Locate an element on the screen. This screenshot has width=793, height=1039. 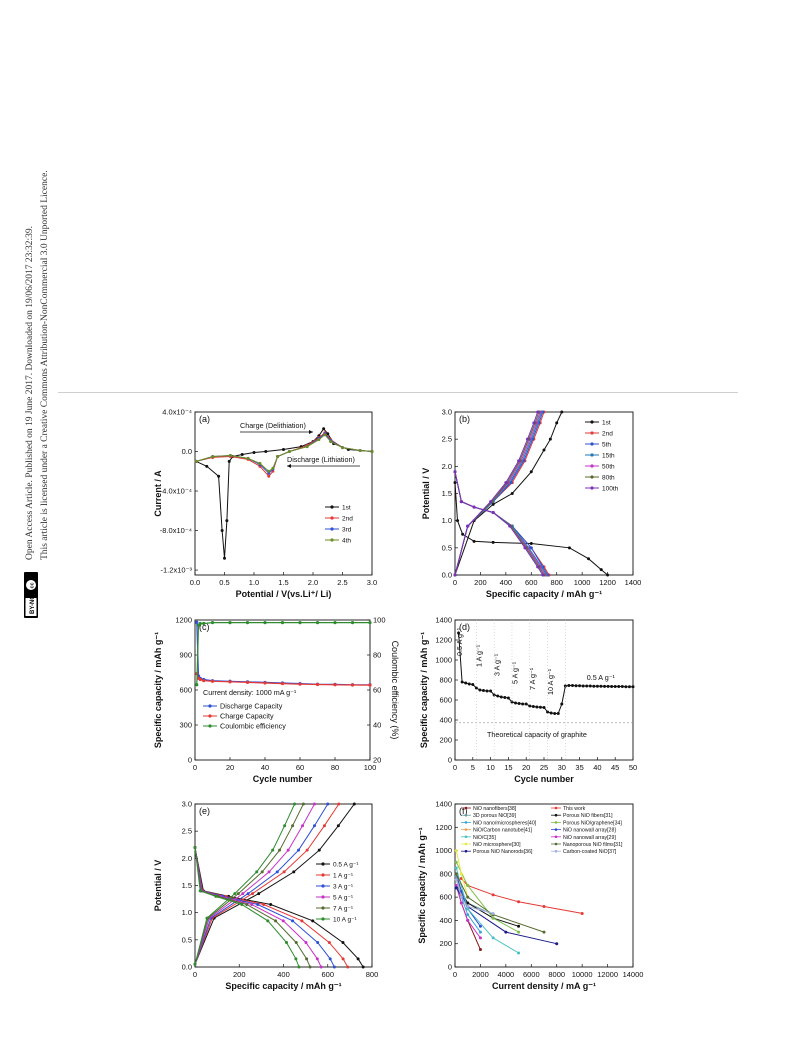
y-tick-label: 200 is located at coordinates (445, 740).